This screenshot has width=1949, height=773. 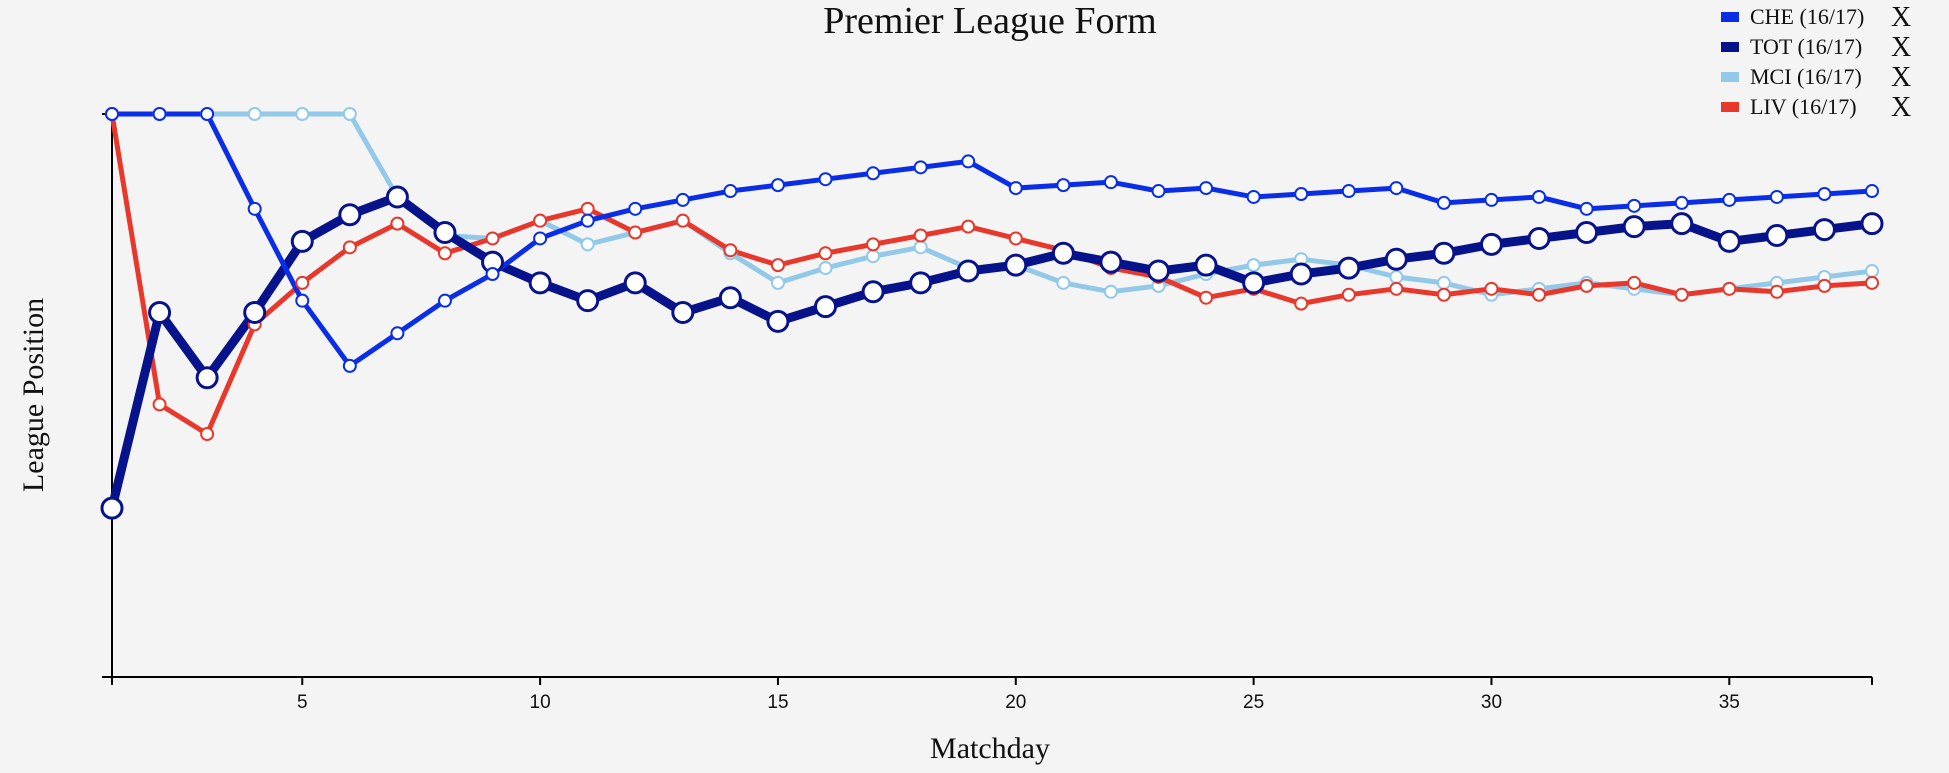 I want to click on legend-item-liv: LIV (16/17) X, so click(x=1816, y=107).